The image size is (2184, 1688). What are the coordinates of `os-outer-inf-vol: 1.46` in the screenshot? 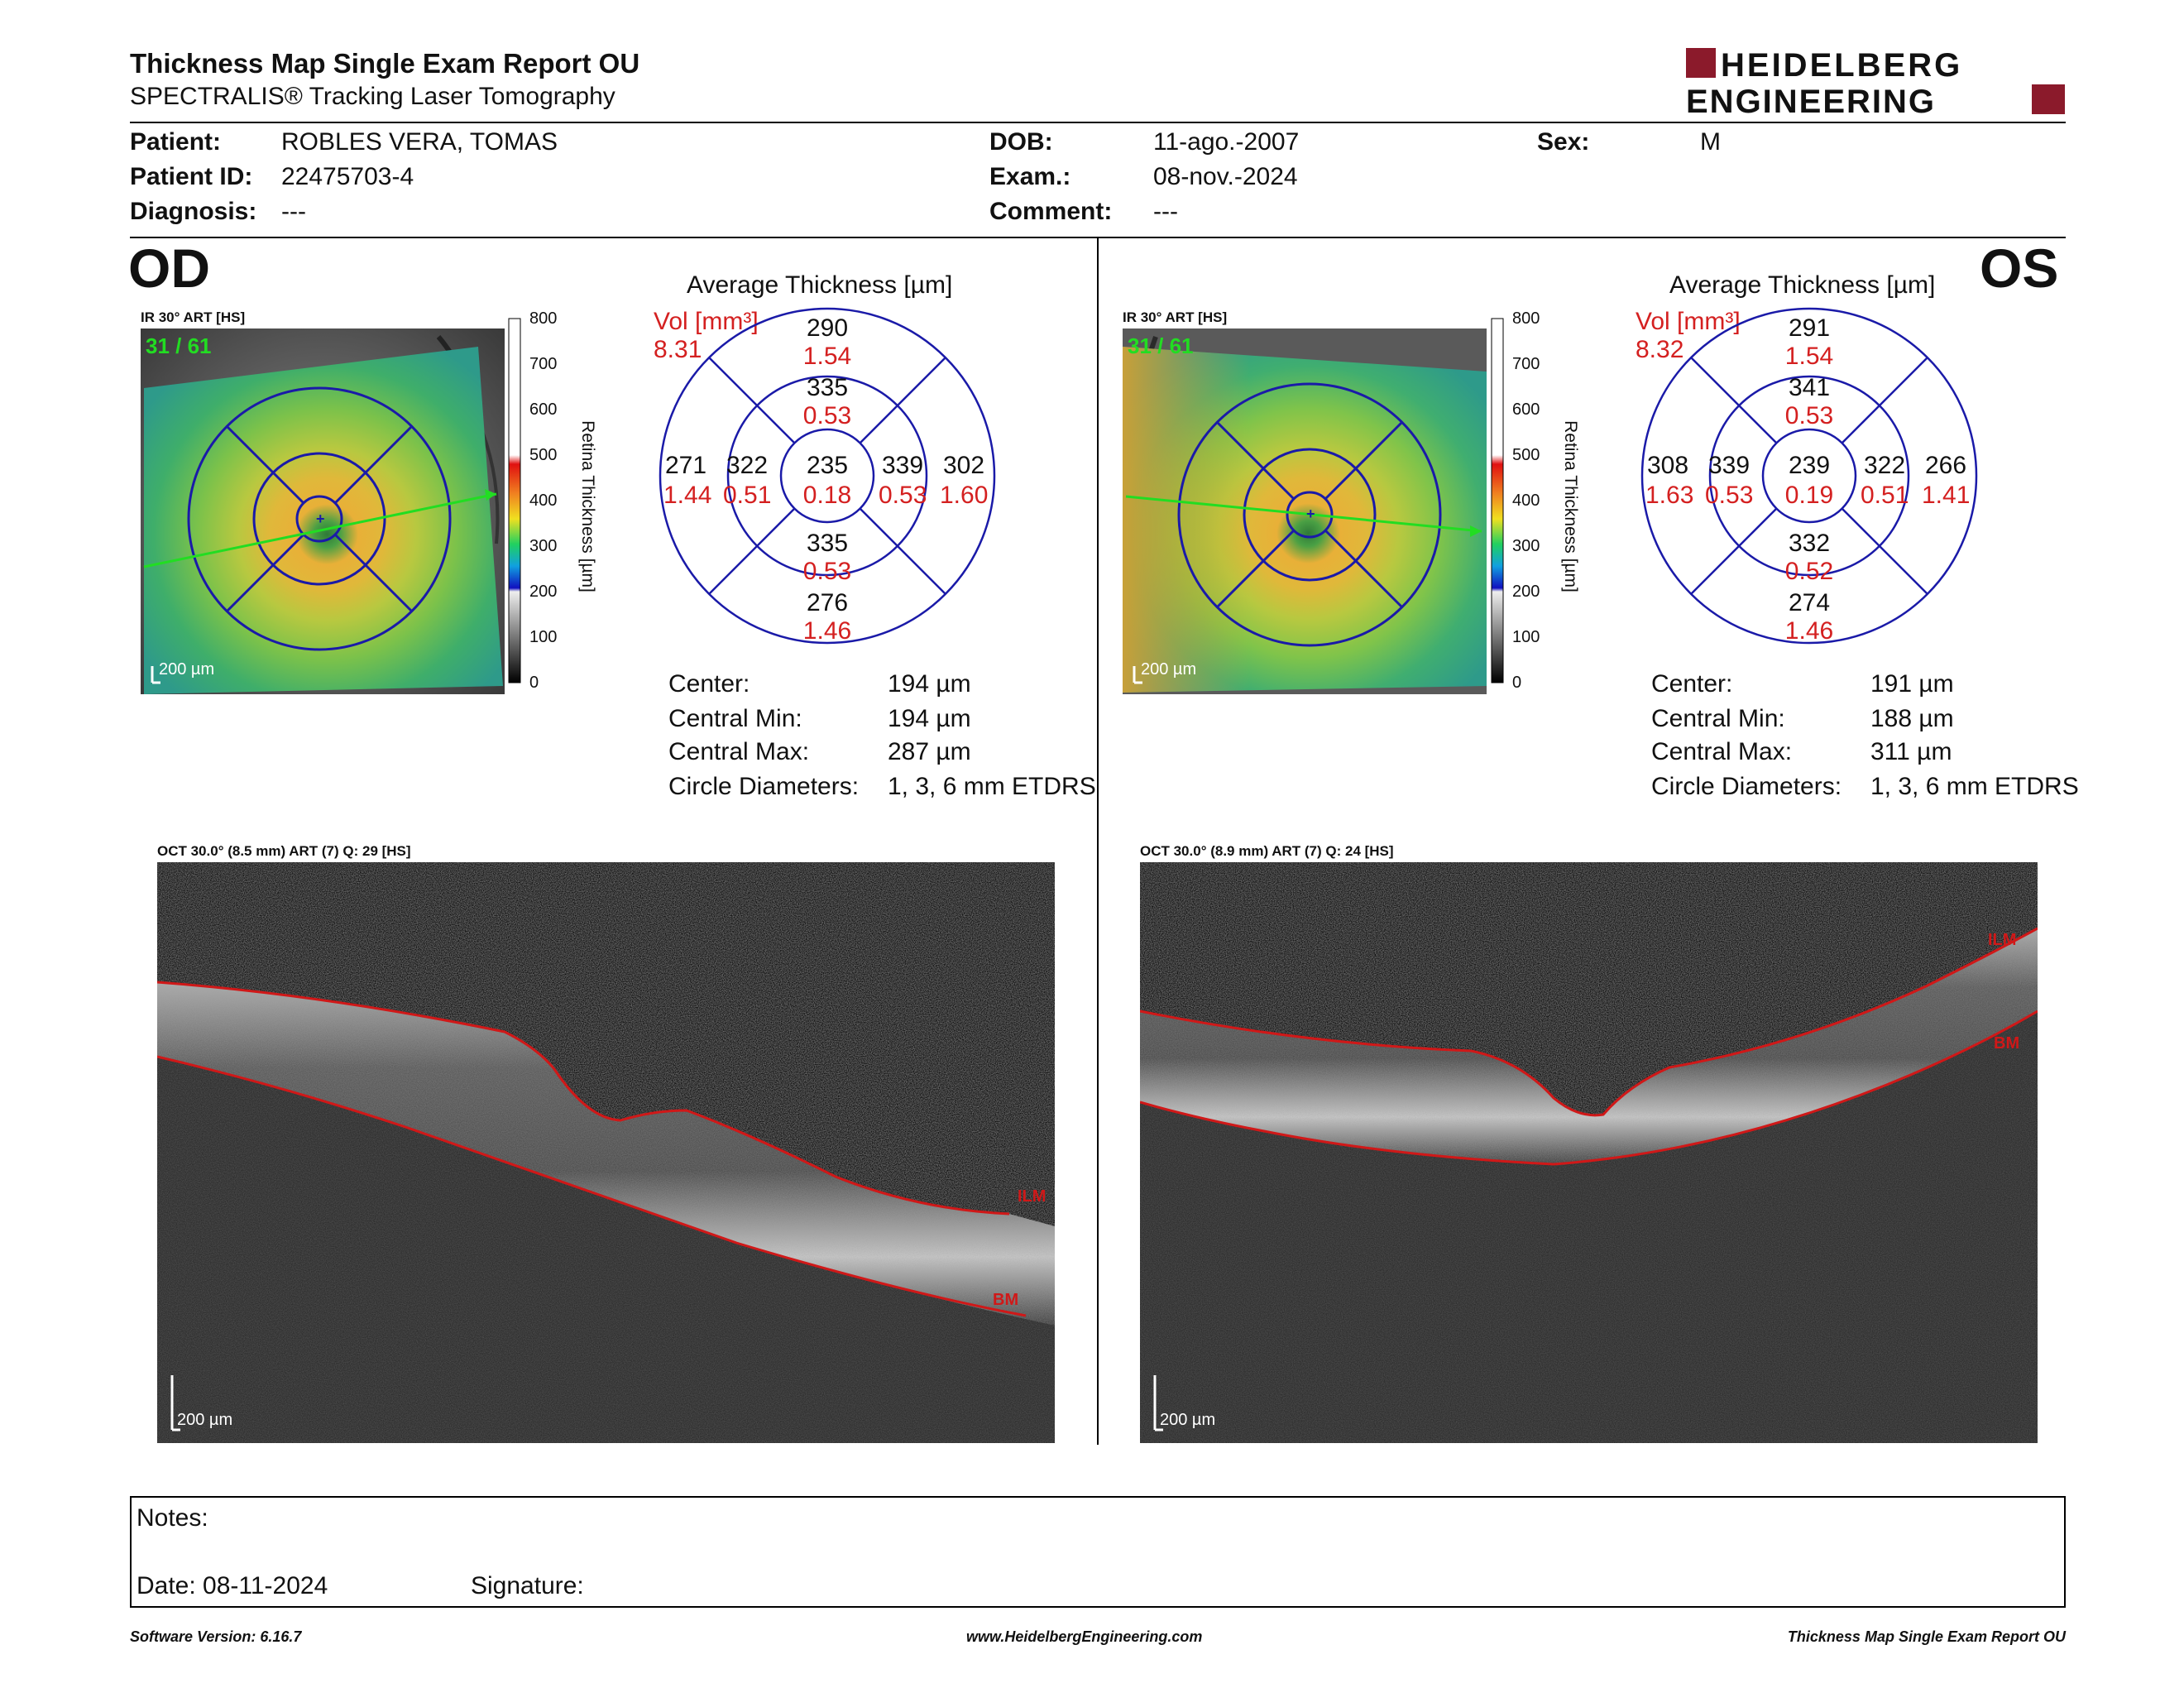 It's located at (1809, 631).